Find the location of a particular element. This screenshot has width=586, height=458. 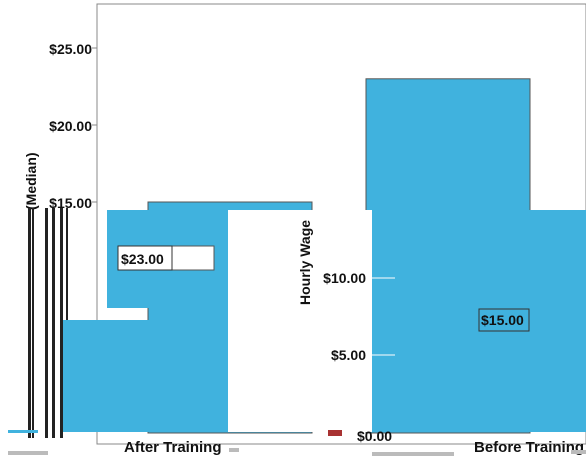

data-label-box-before is located at coordinates (504, 320).